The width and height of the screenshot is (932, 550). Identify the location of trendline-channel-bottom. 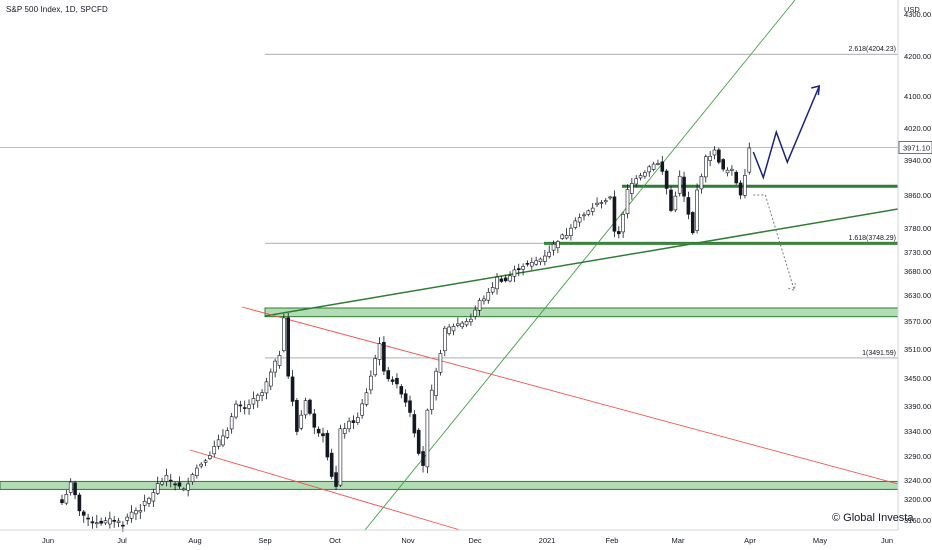
(325, 490).